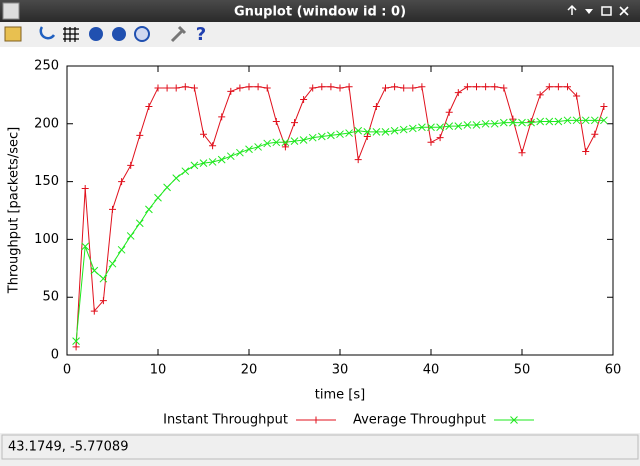 This screenshot has height=466, width=640. I want to click on close-button, so click(624, 11).